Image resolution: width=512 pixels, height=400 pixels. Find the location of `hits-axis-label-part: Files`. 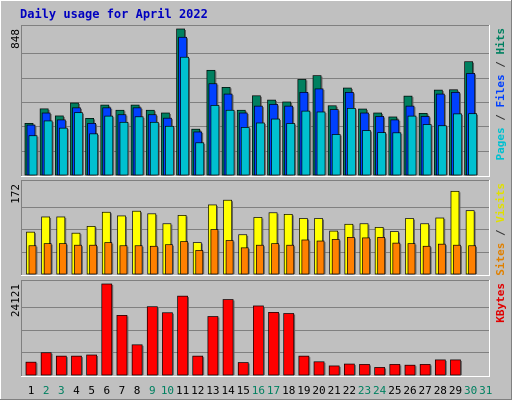

hits-axis-label-part: Files is located at coordinates (500, 90).